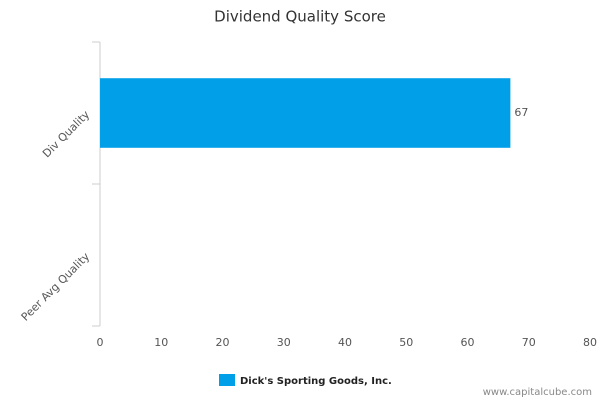 The image size is (600, 400). What do you see at coordinates (406, 342) in the screenshot?
I see `x-tick-label: 50` at bounding box center [406, 342].